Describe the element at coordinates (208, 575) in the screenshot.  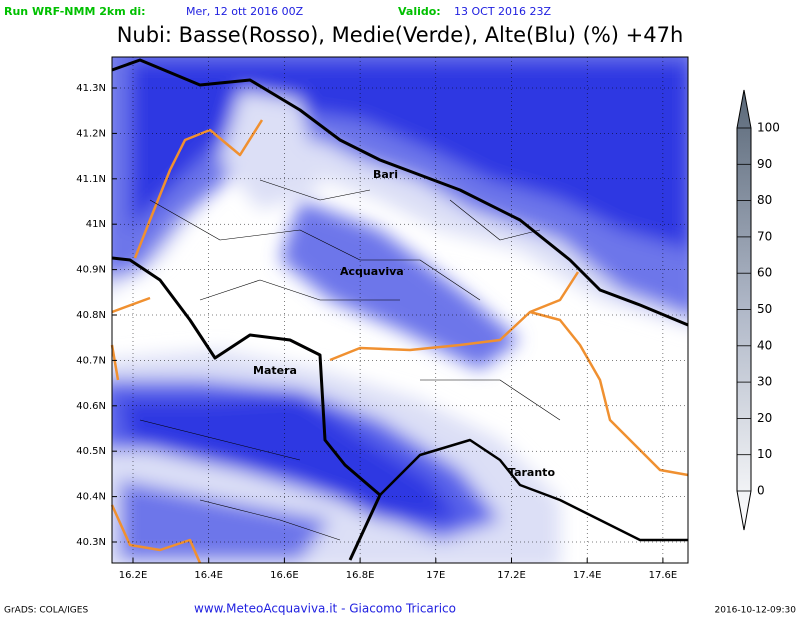
I see `lon-tick-label: 16.4E` at that location.